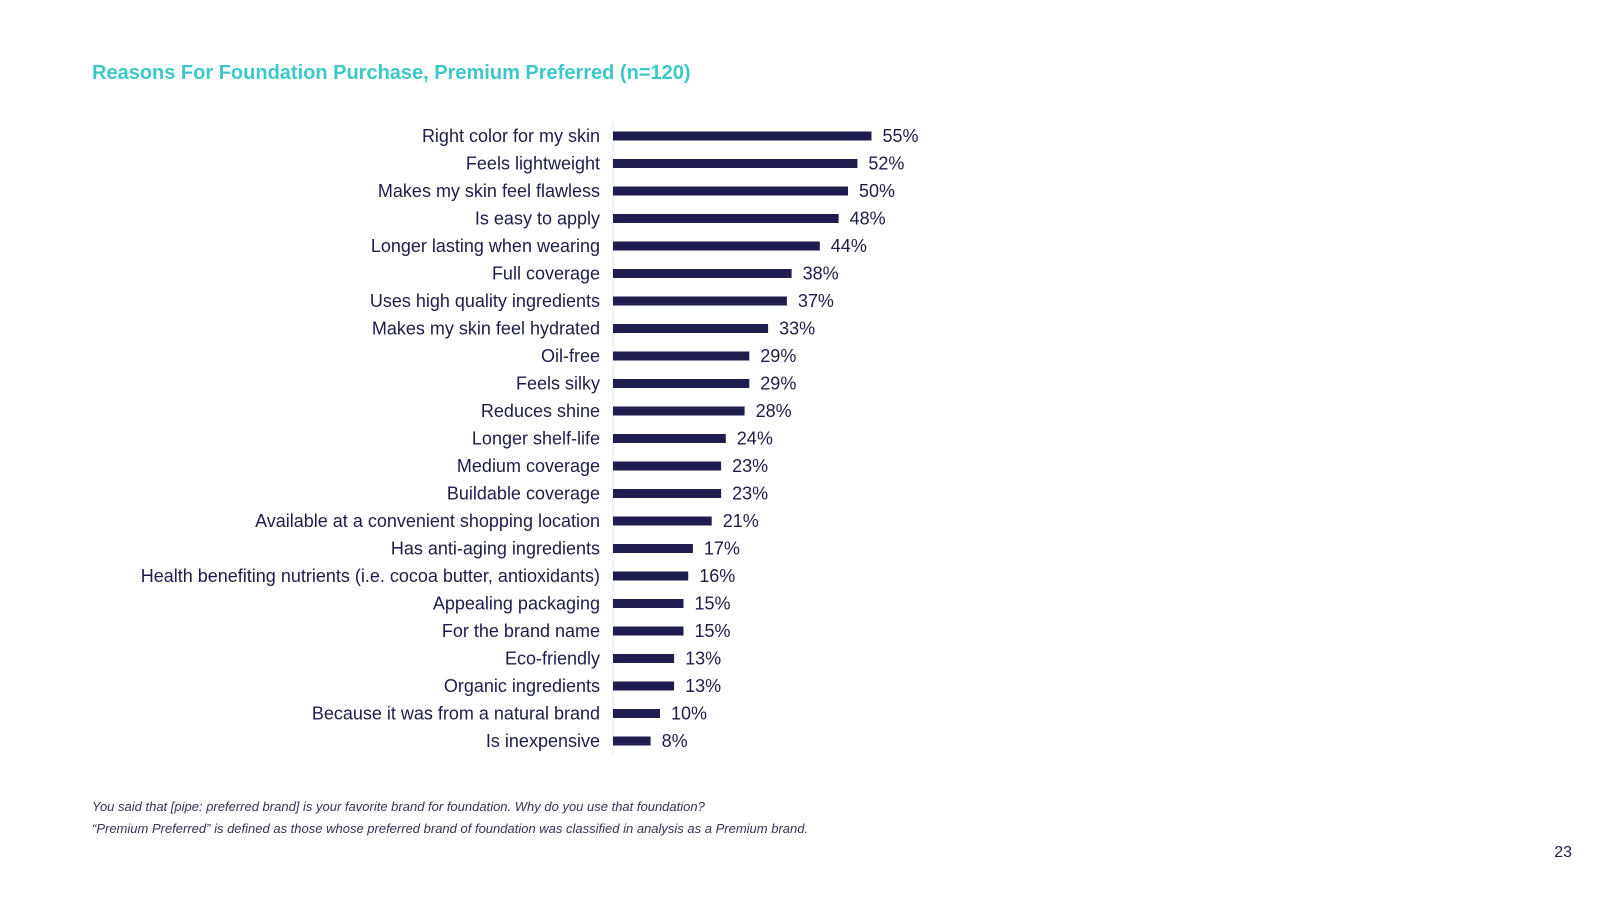 Image resolution: width=1600 pixels, height=900 pixels. I want to click on category-label: Right color for my skin, so click(511, 136).